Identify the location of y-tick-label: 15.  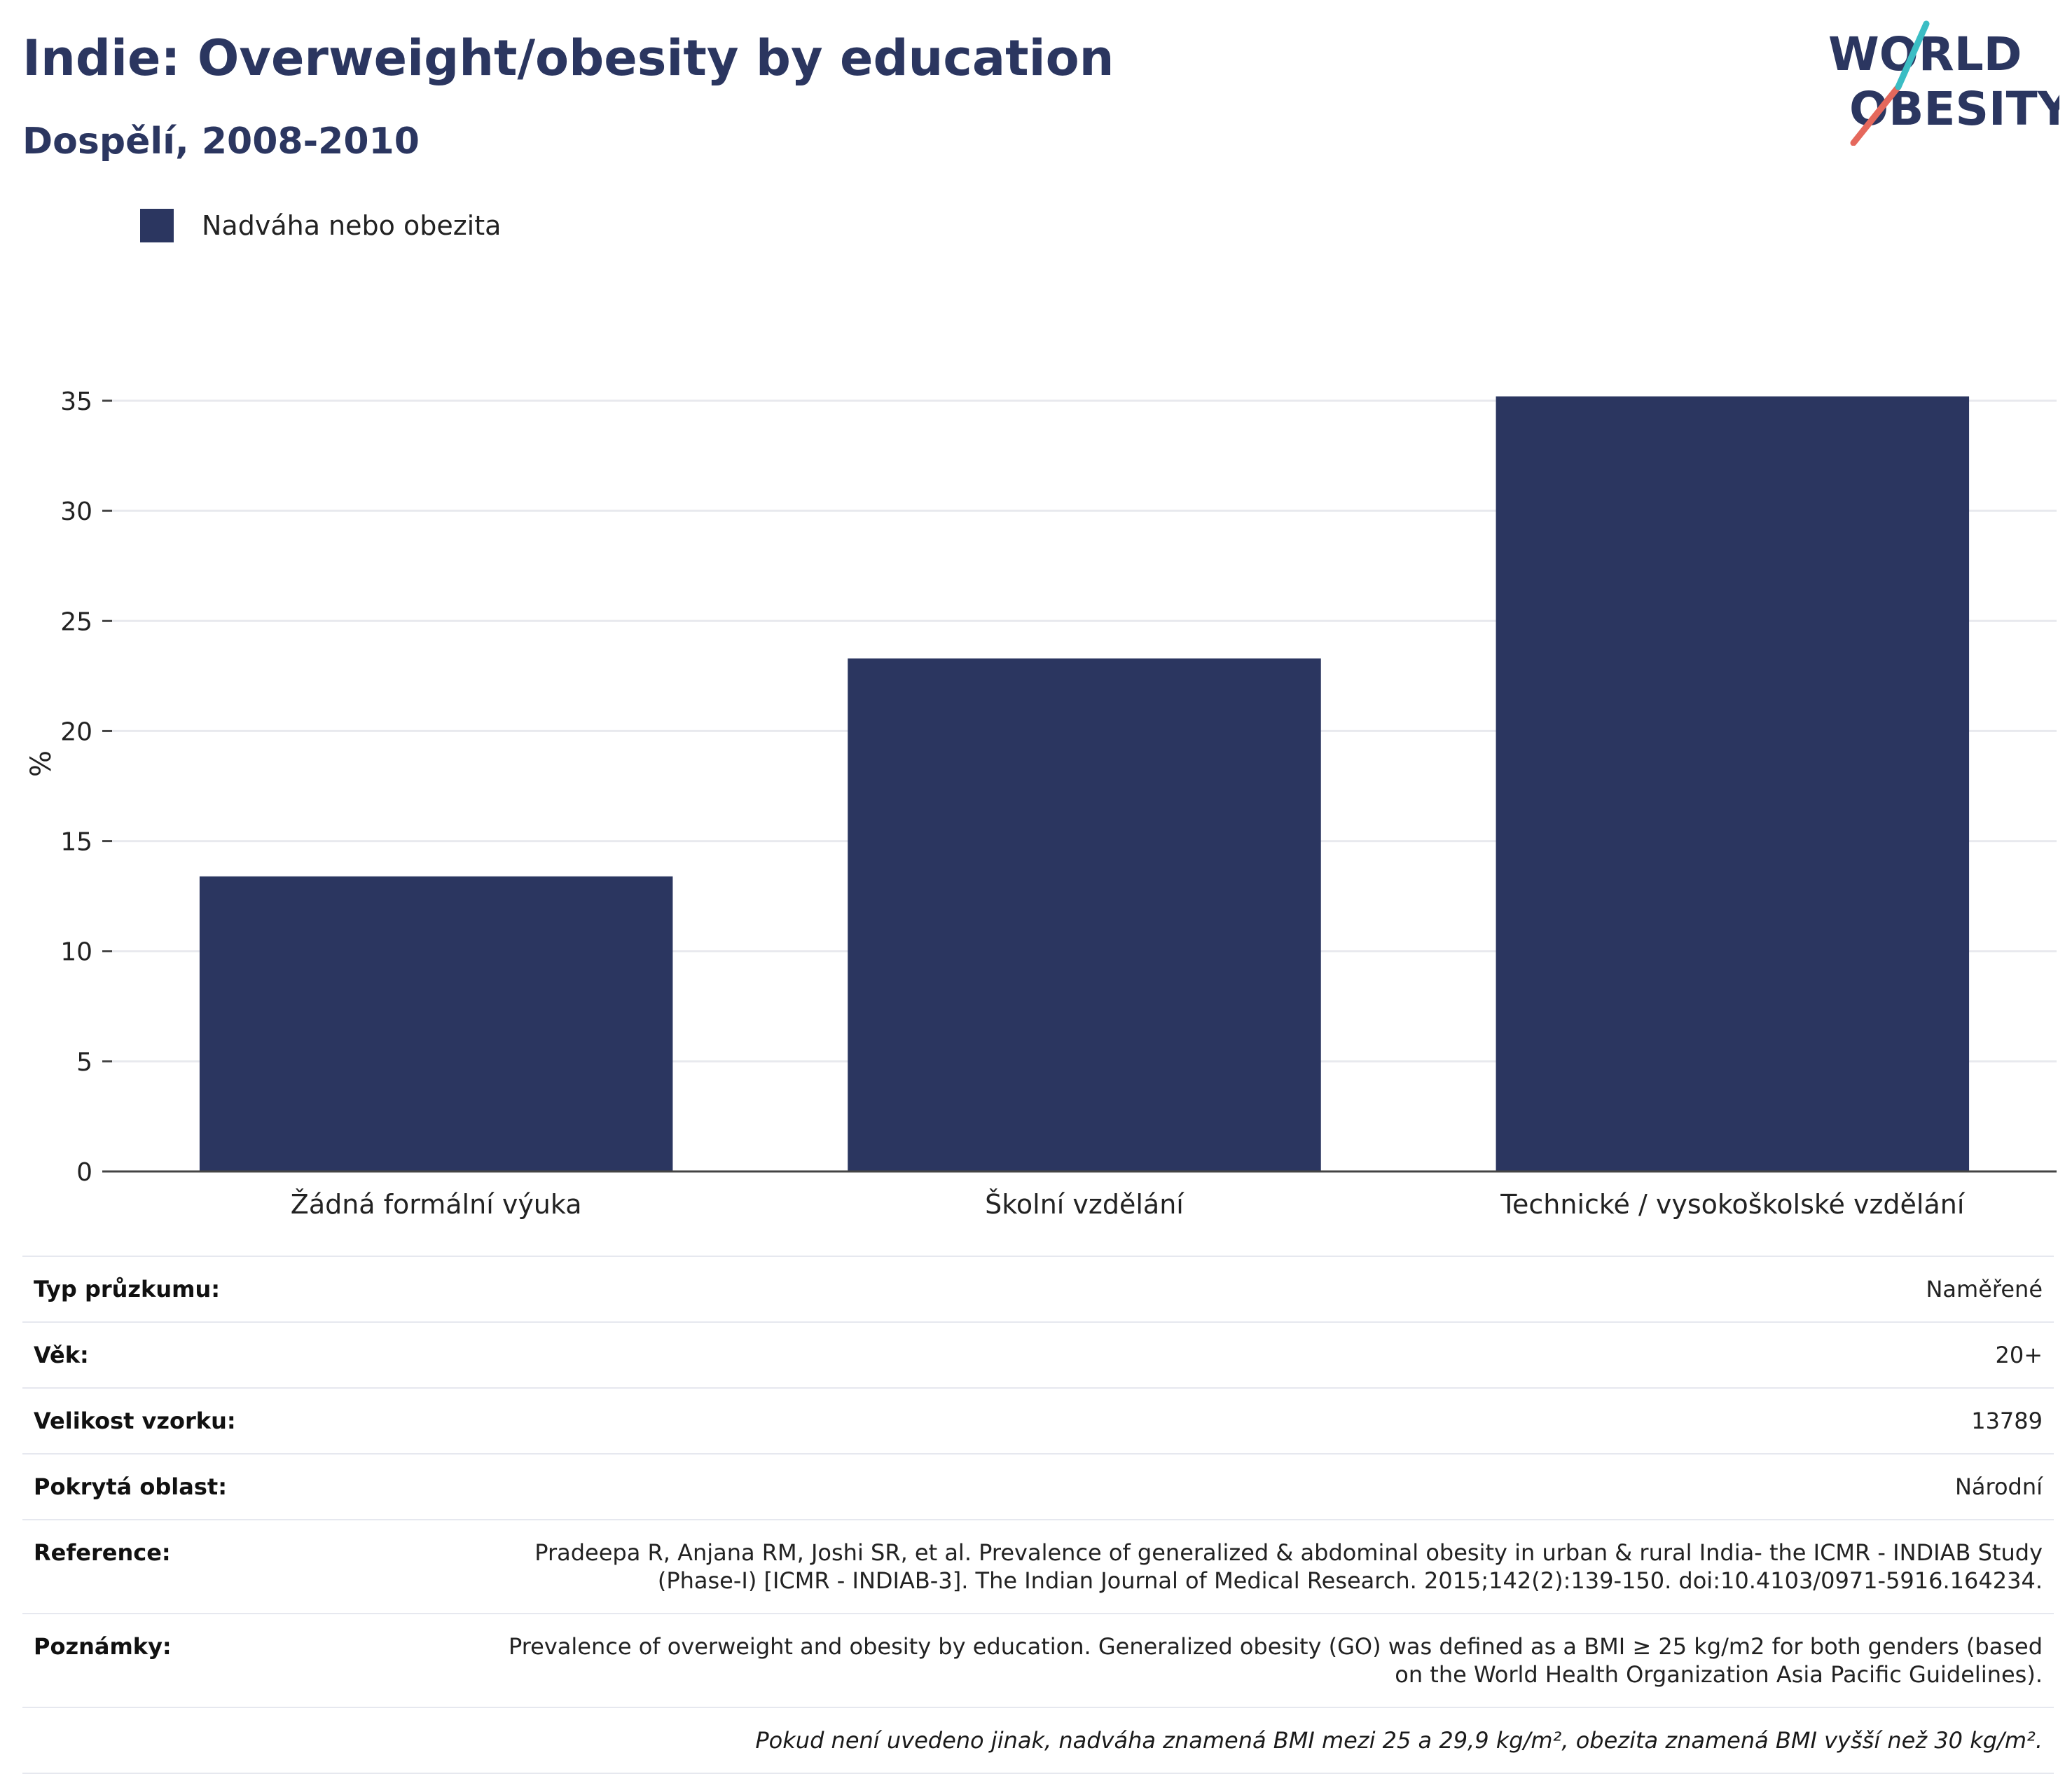
(76, 842).